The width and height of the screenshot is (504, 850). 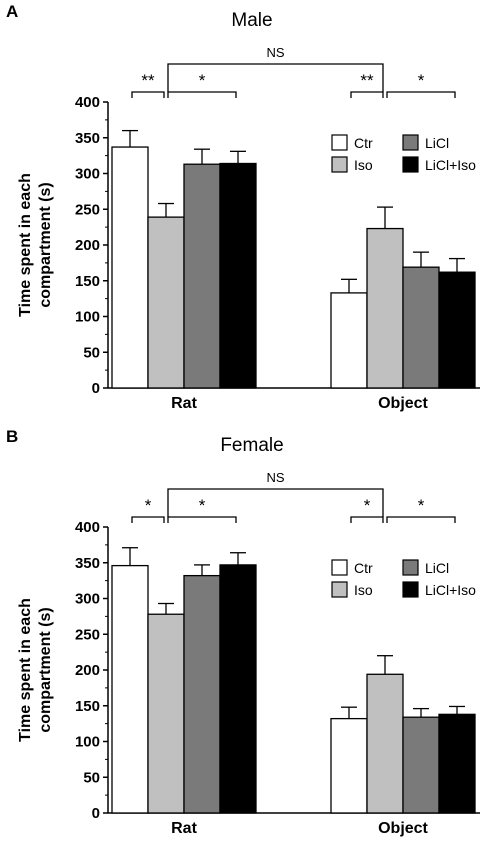 I want to click on chart-title: Male, so click(x=251, y=20).